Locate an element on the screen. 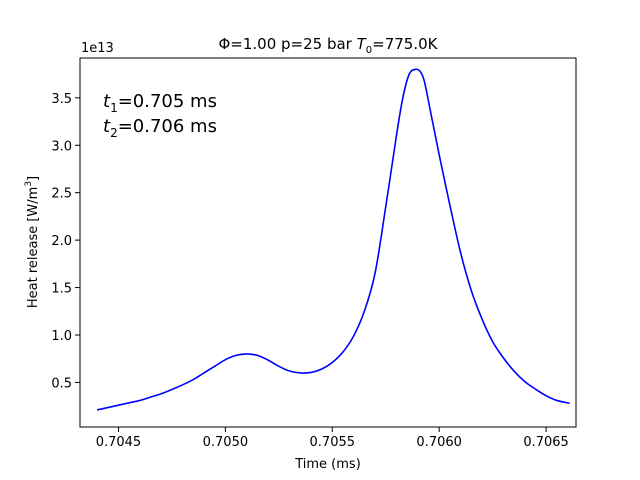 The height and width of the screenshot is (480, 640). x-tick-label: 0.7060 is located at coordinates (439, 442).